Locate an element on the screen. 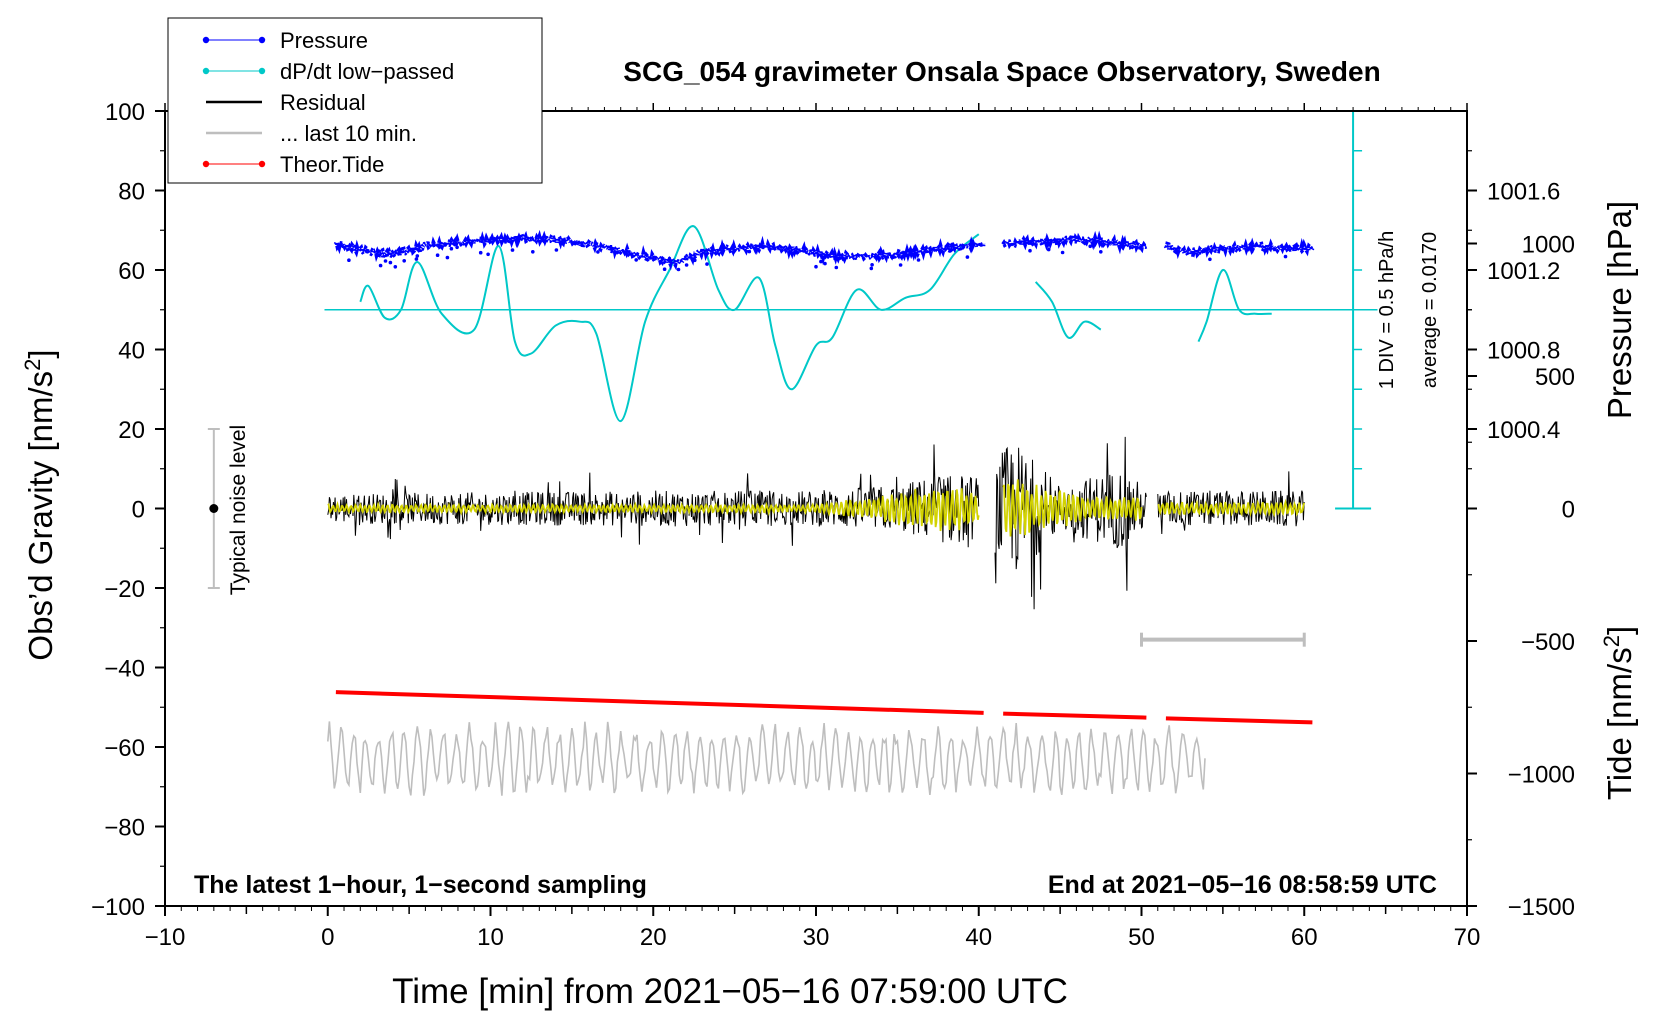  x-tick-label: 0 is located at coordinates (327, 937).